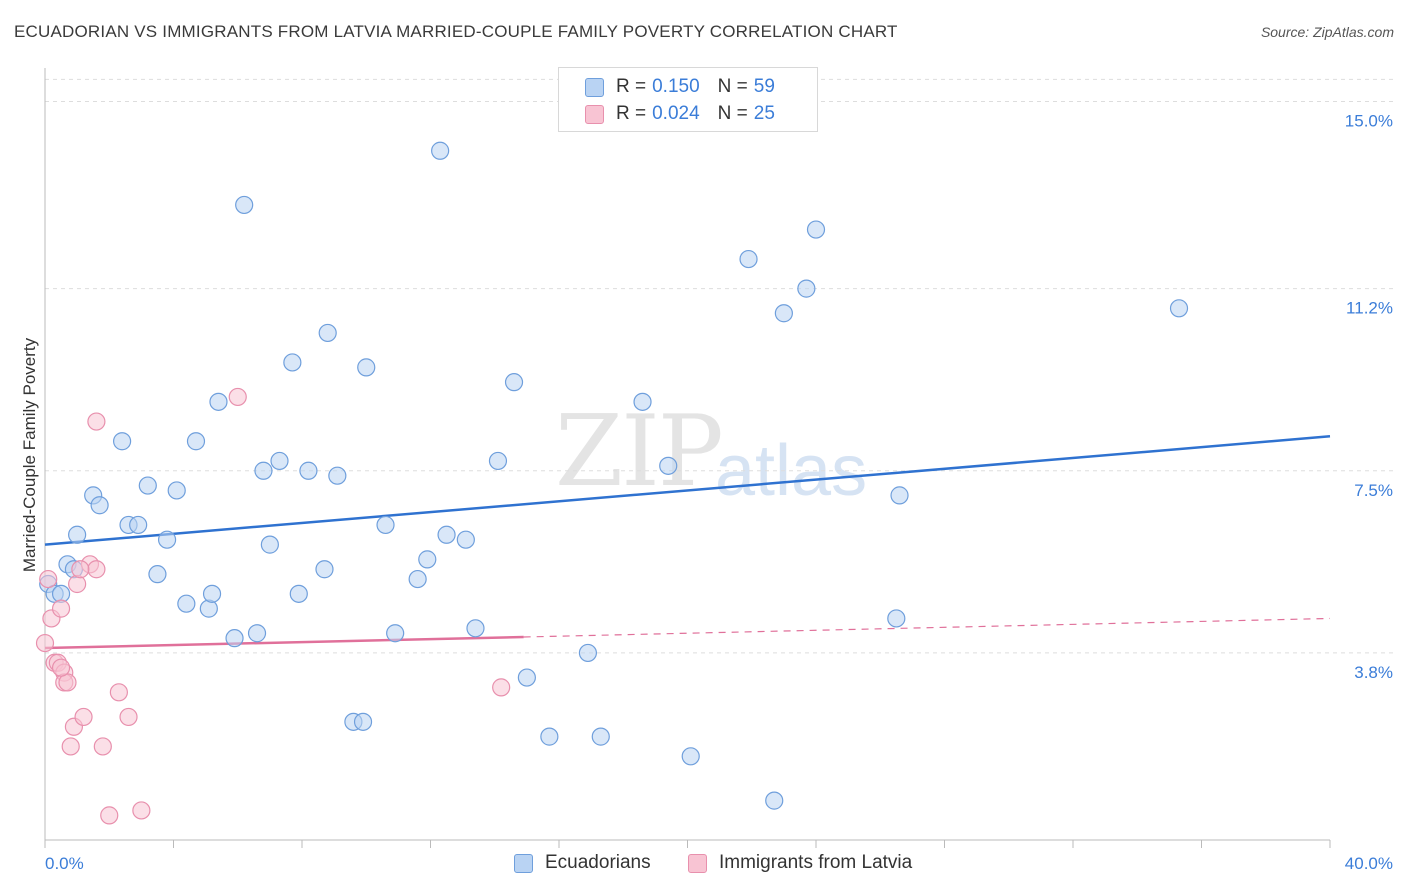  I want to click on x-tick-label: 40.0%, so click(1369, 863).